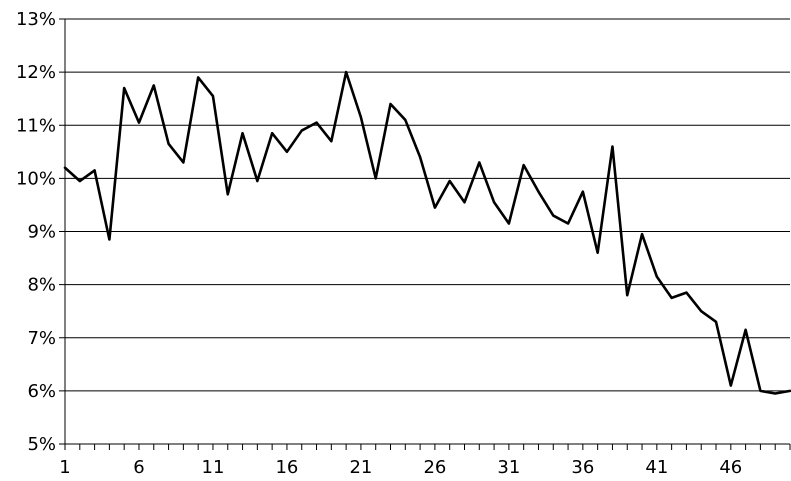  I want to click on y-tick-label: 6%, so click(41, 391).